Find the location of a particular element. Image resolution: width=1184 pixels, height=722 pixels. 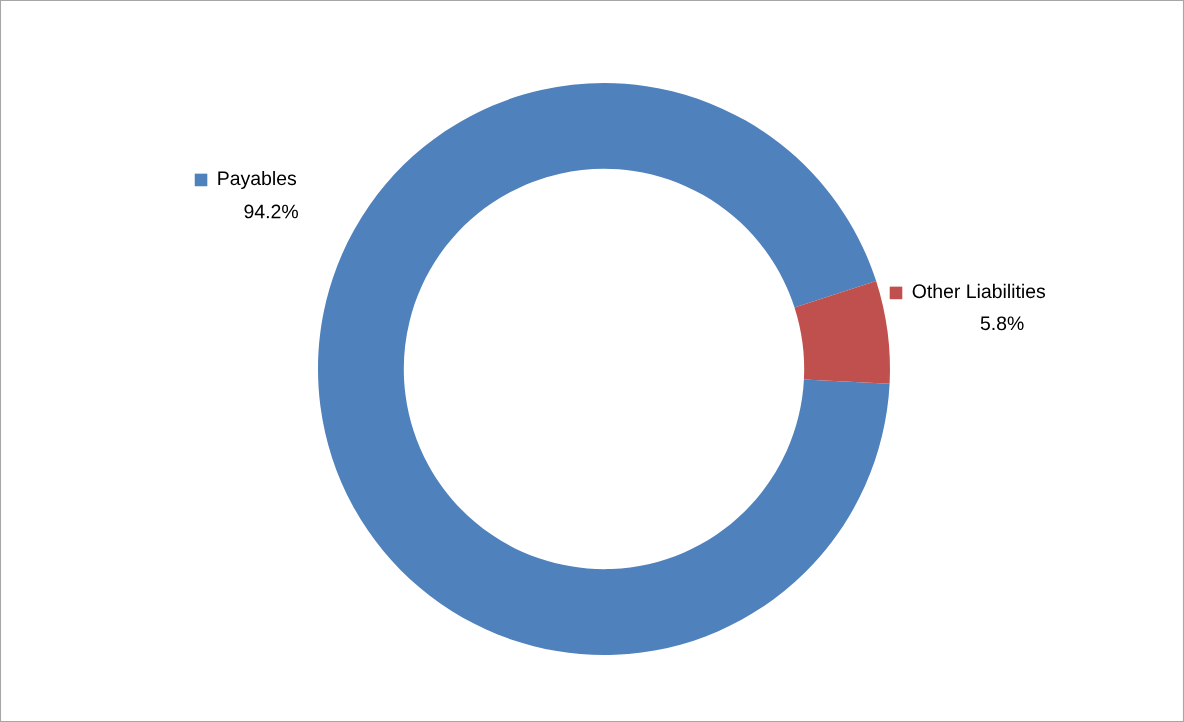

legend-label: Other Liabilities is located at coordinates (979, 291).